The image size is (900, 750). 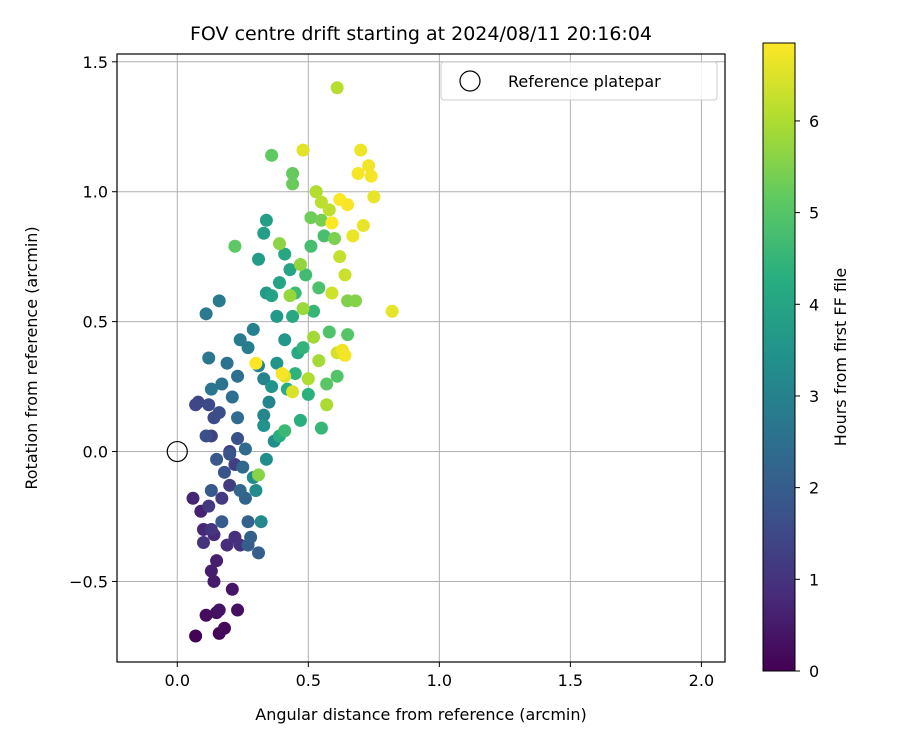 I want to click on legend: Reference platepar, so click(x=579, y=81).